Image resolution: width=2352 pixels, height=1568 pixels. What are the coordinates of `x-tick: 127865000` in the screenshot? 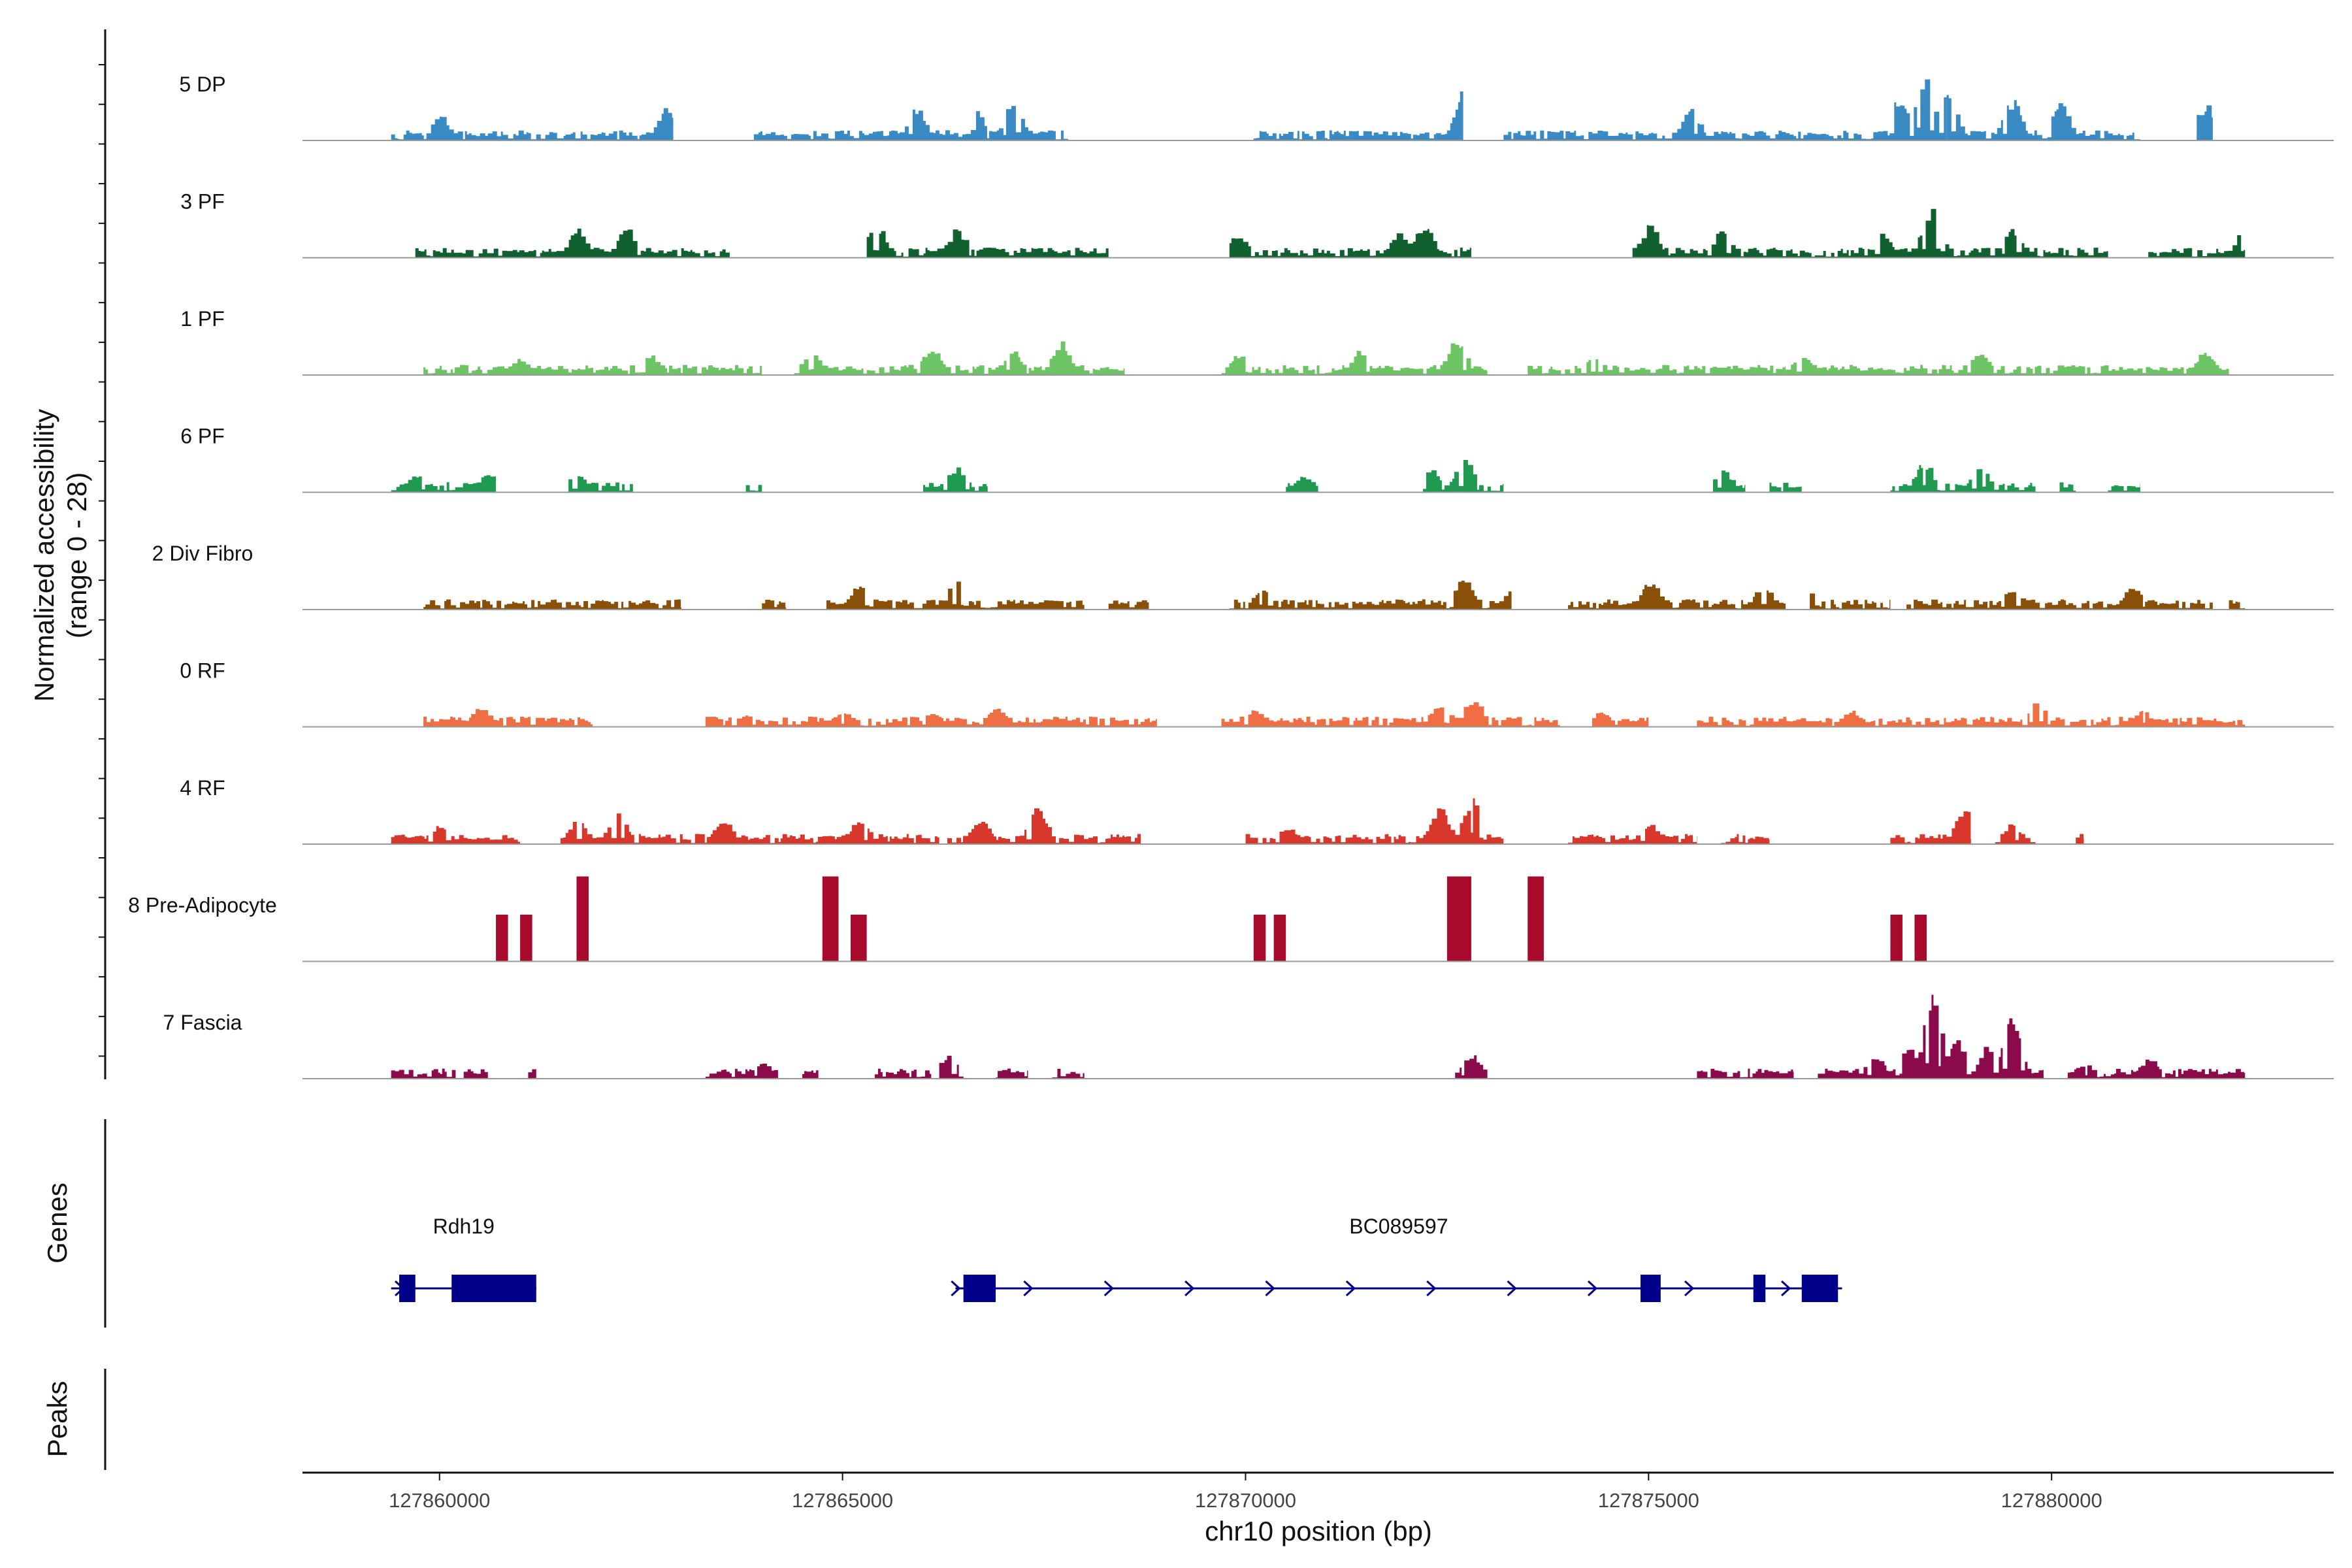 It's located at (842, 1492).